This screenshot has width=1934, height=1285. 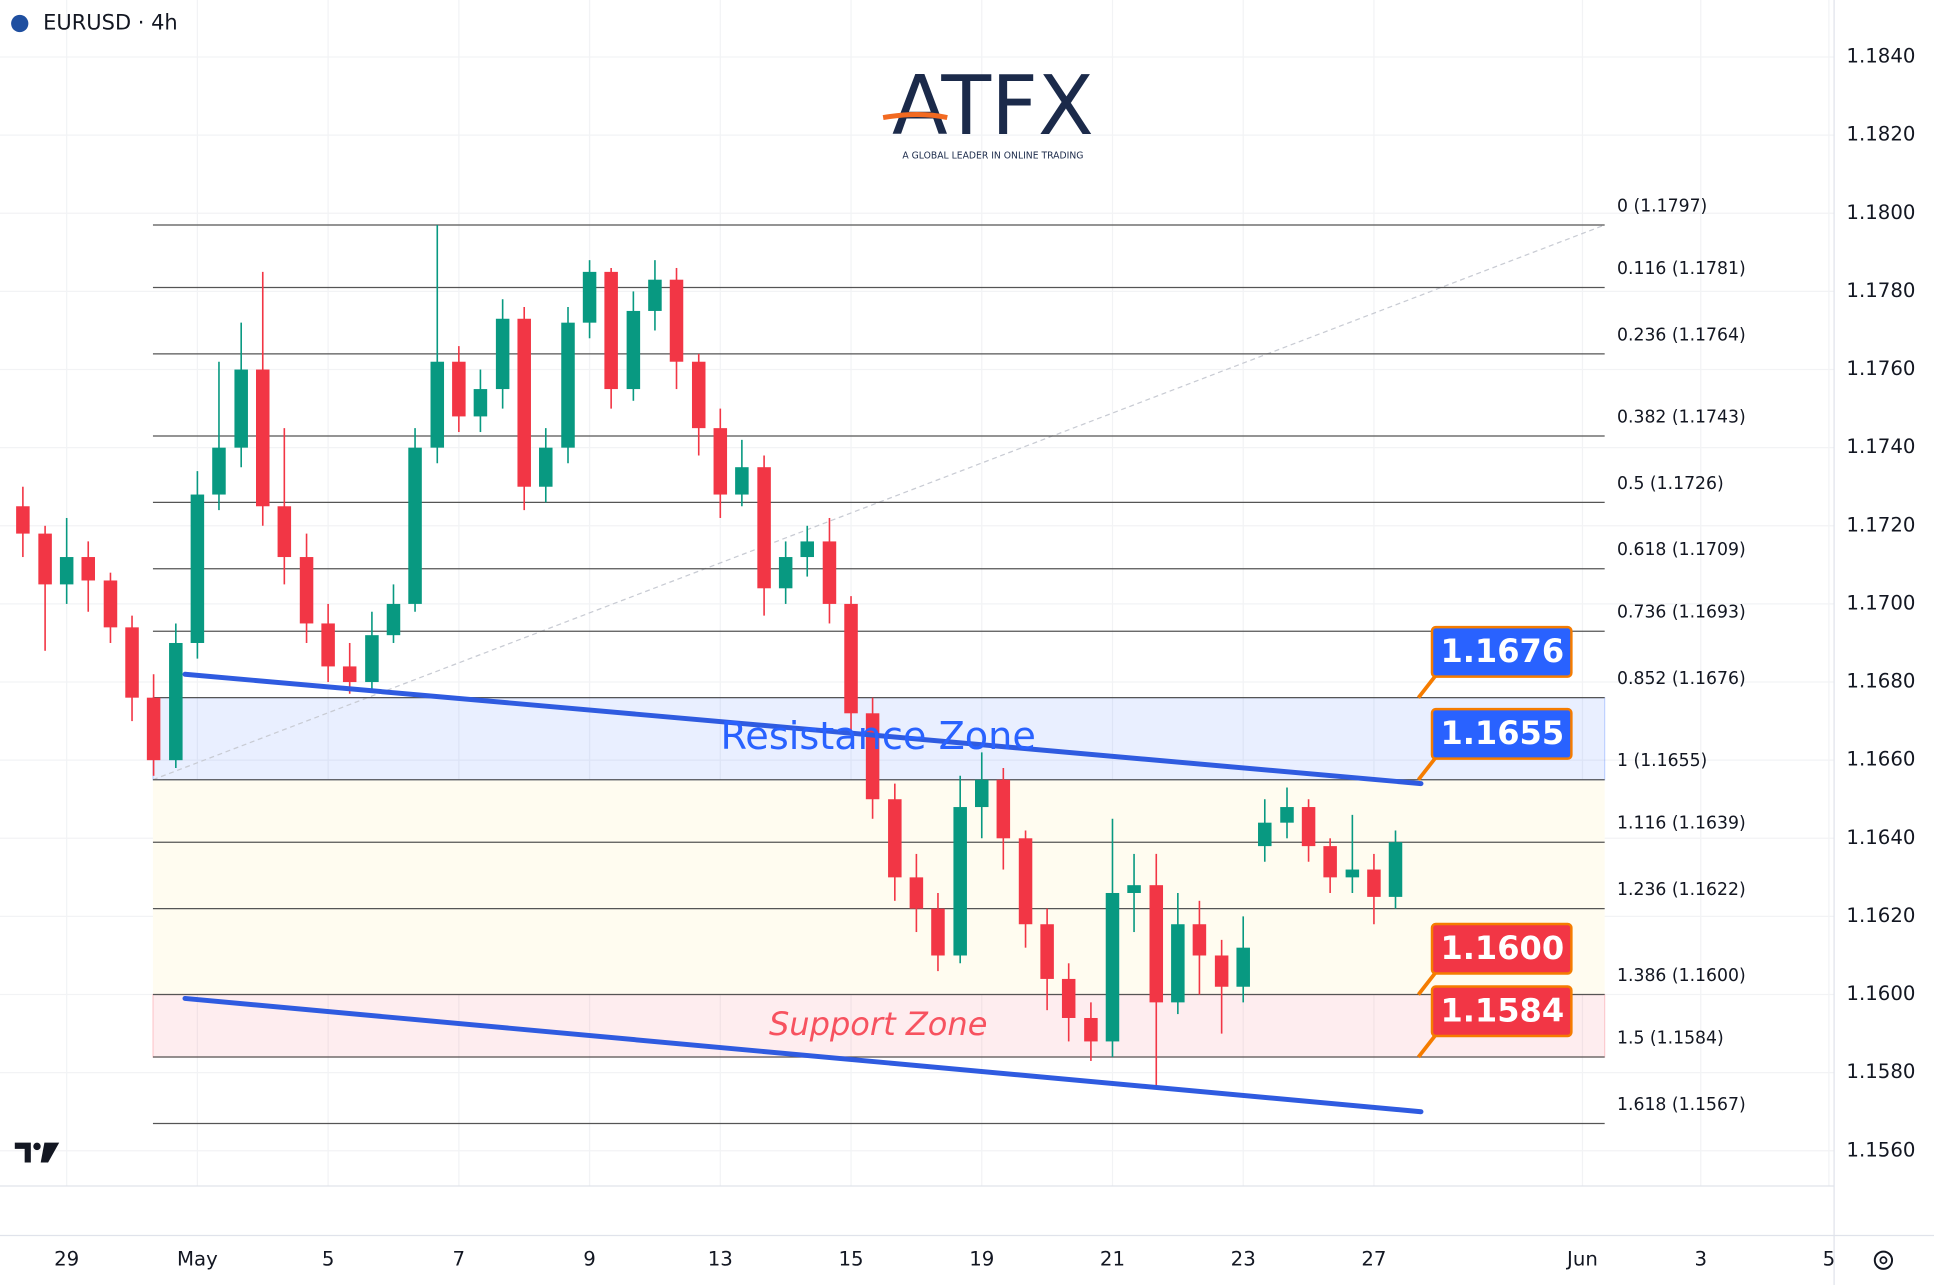 I want to click on fib-label: 0.852 (1.1676), so click(x=1681, y=679).